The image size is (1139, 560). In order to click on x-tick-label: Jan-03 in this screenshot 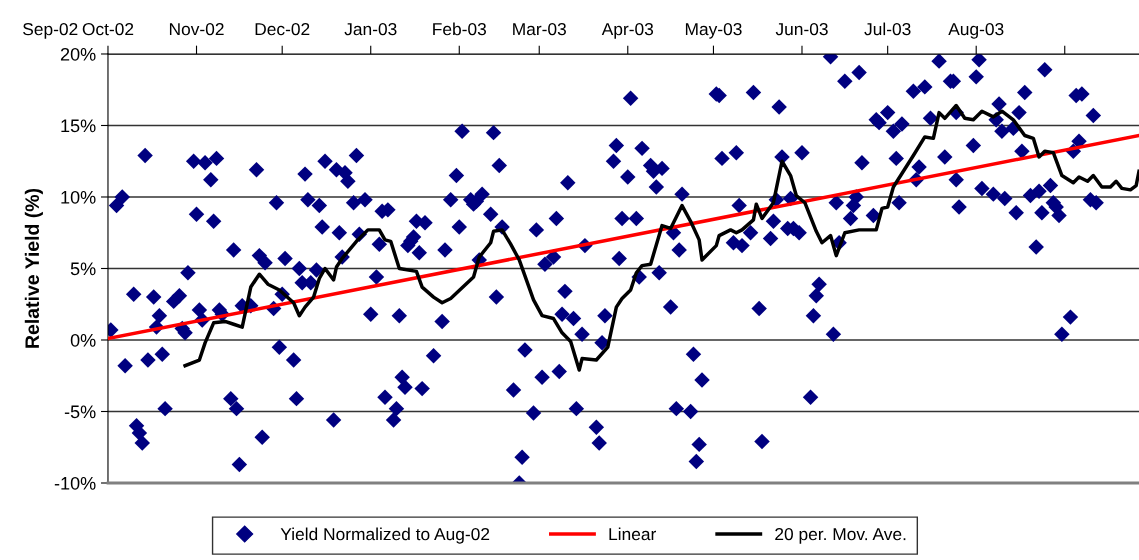, I will do `click(370, 29)`.